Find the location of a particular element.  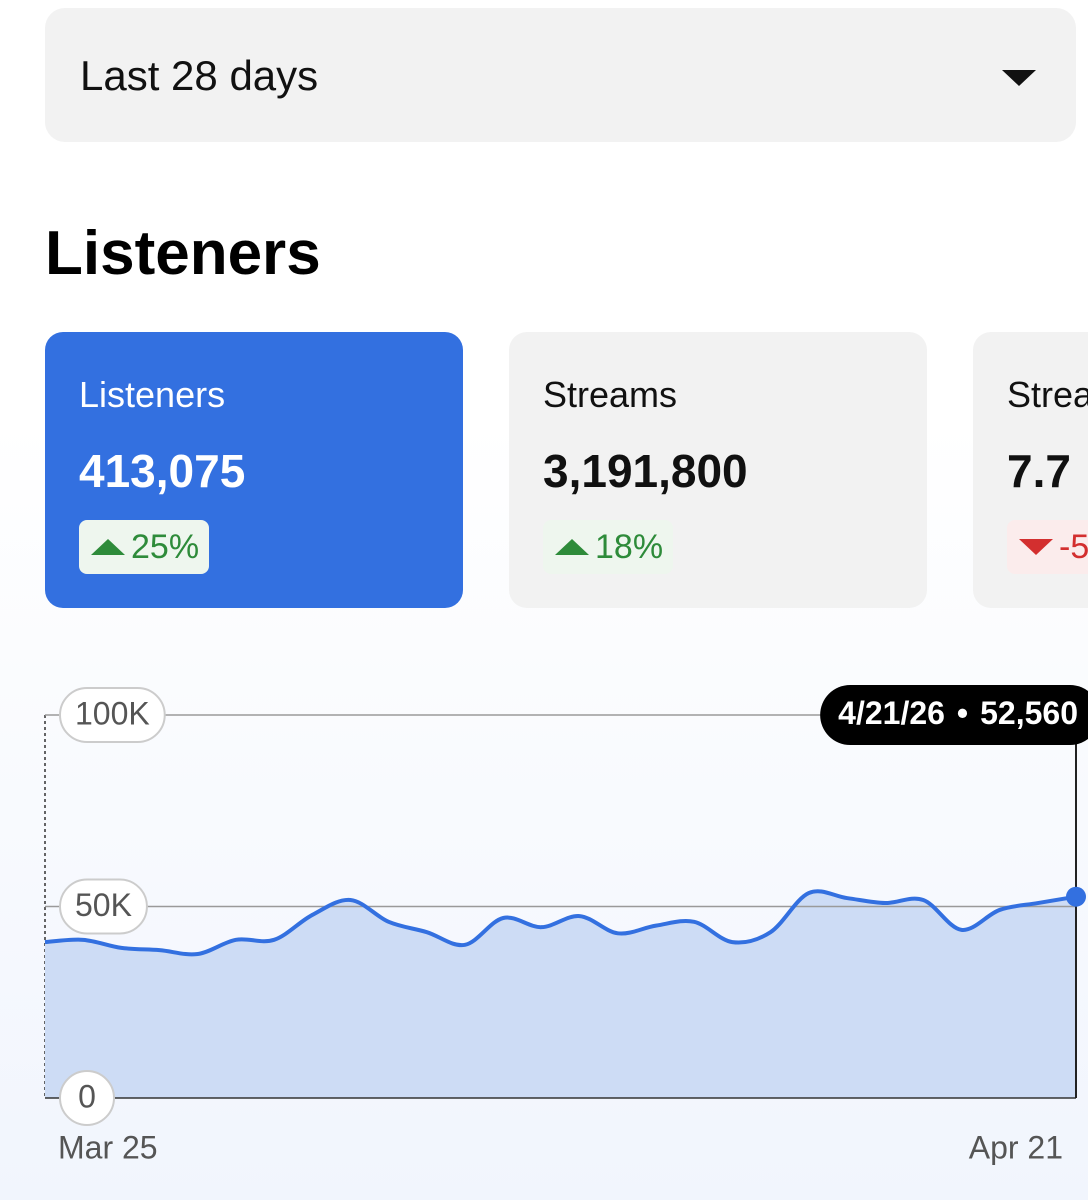

tooltip-text: 4/21/26 • 52,560 is located at coordinates (958, 713).